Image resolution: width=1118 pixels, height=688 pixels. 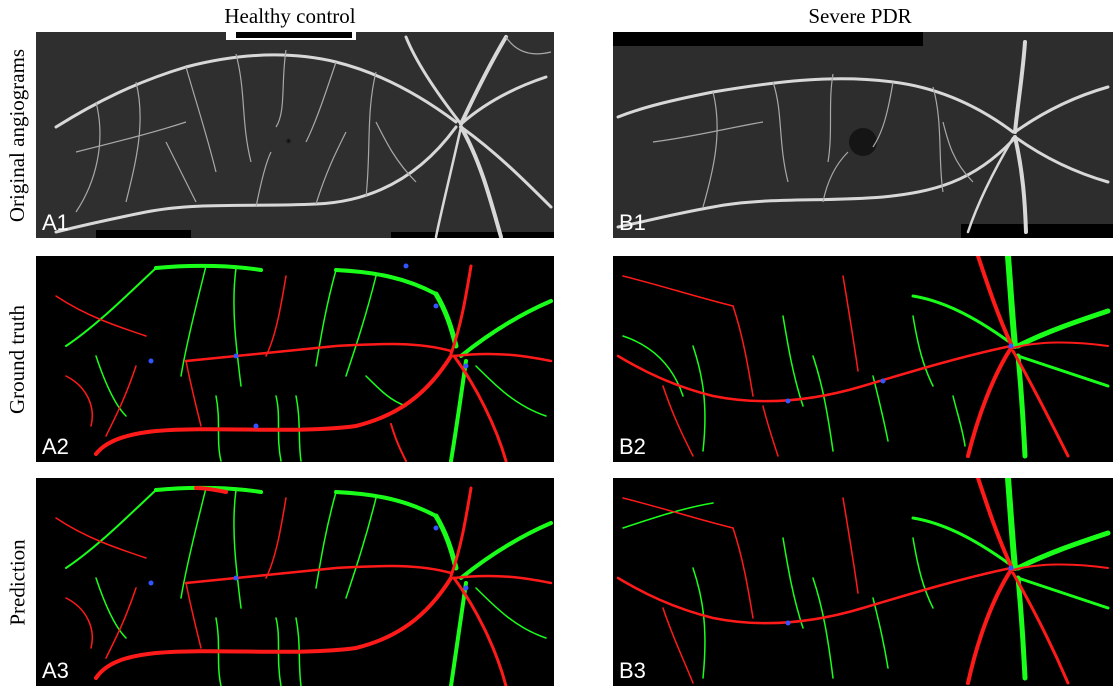 I want to click on panel-label-b1: B1, so click(x=632, y=222).